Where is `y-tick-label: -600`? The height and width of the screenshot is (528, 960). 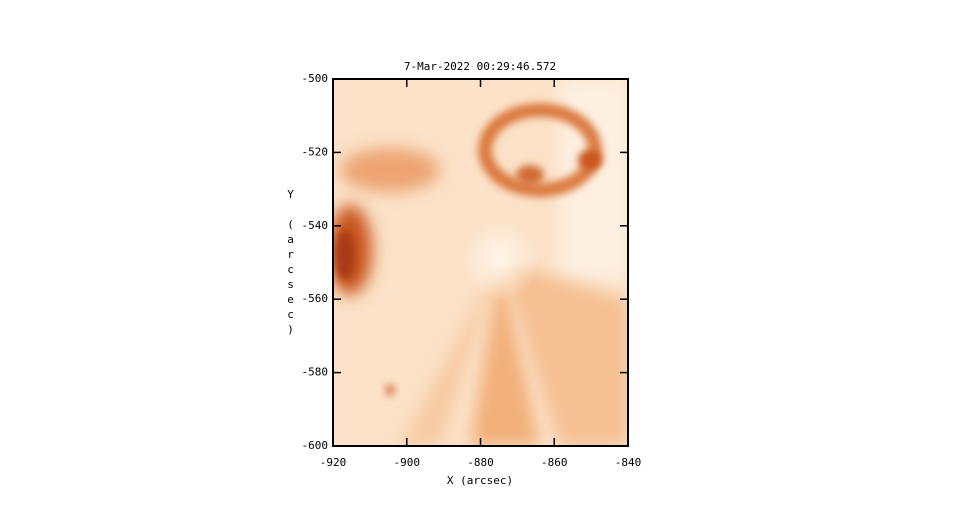 y-tick-label: -600 is located at coordinates (315, 445).